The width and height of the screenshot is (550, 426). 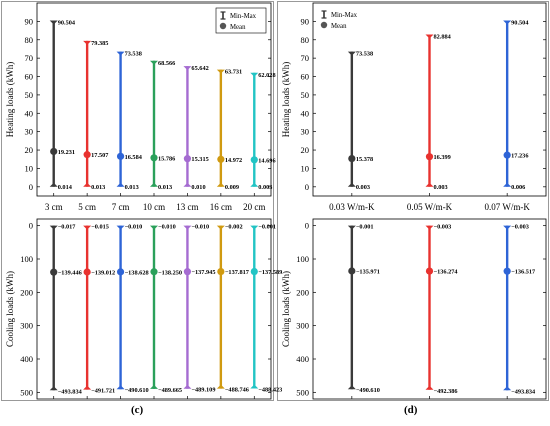 I want to click on series-0: 73.538 15.378 0.003 0.03 W/m-K, so click(x=352, y=131).